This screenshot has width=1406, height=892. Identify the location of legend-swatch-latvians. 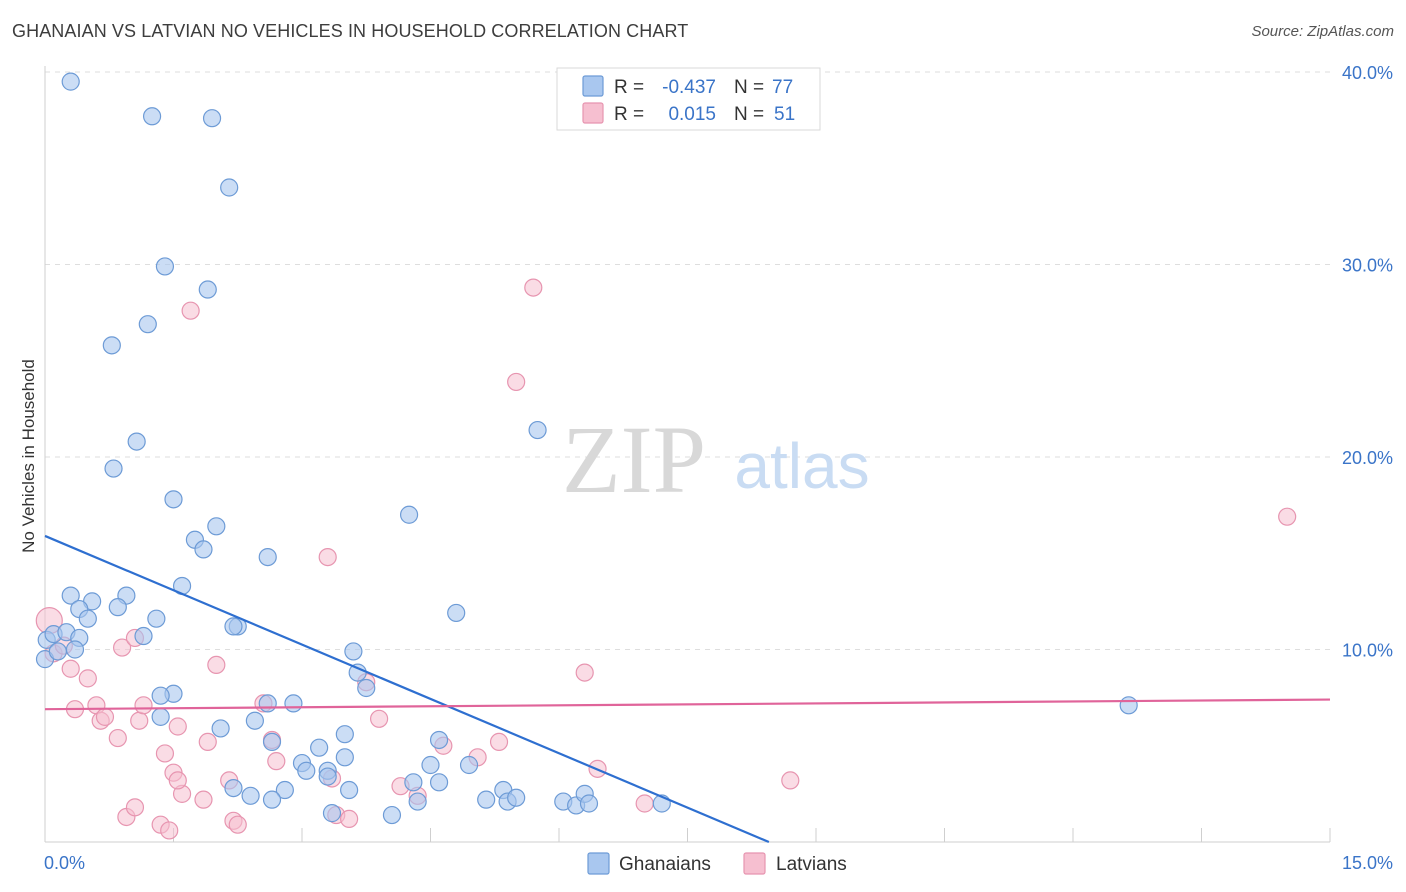
(754, 863).